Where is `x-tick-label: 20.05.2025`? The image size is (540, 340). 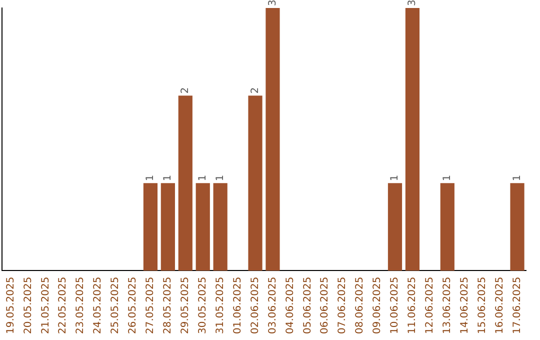
x-tick-label: 20.05.2025 is located at coordinates (28, 305).